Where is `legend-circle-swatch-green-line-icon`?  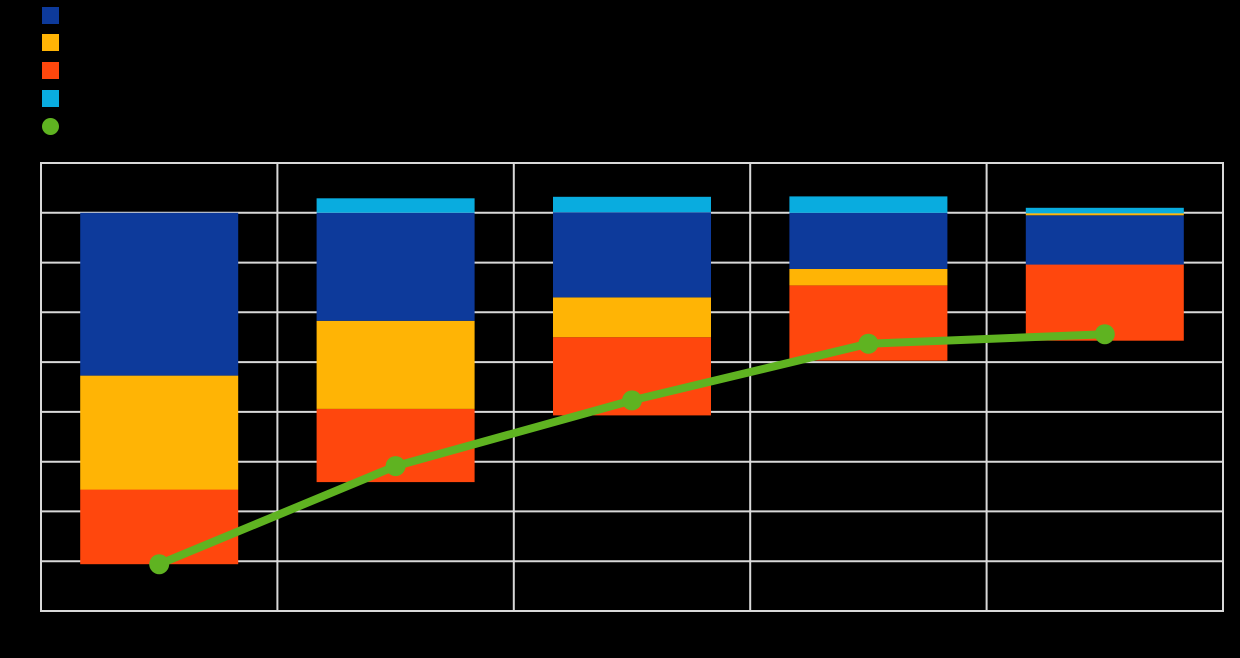
legend-circle-swatch-green-line-icon is located at coordinates (50, 126).